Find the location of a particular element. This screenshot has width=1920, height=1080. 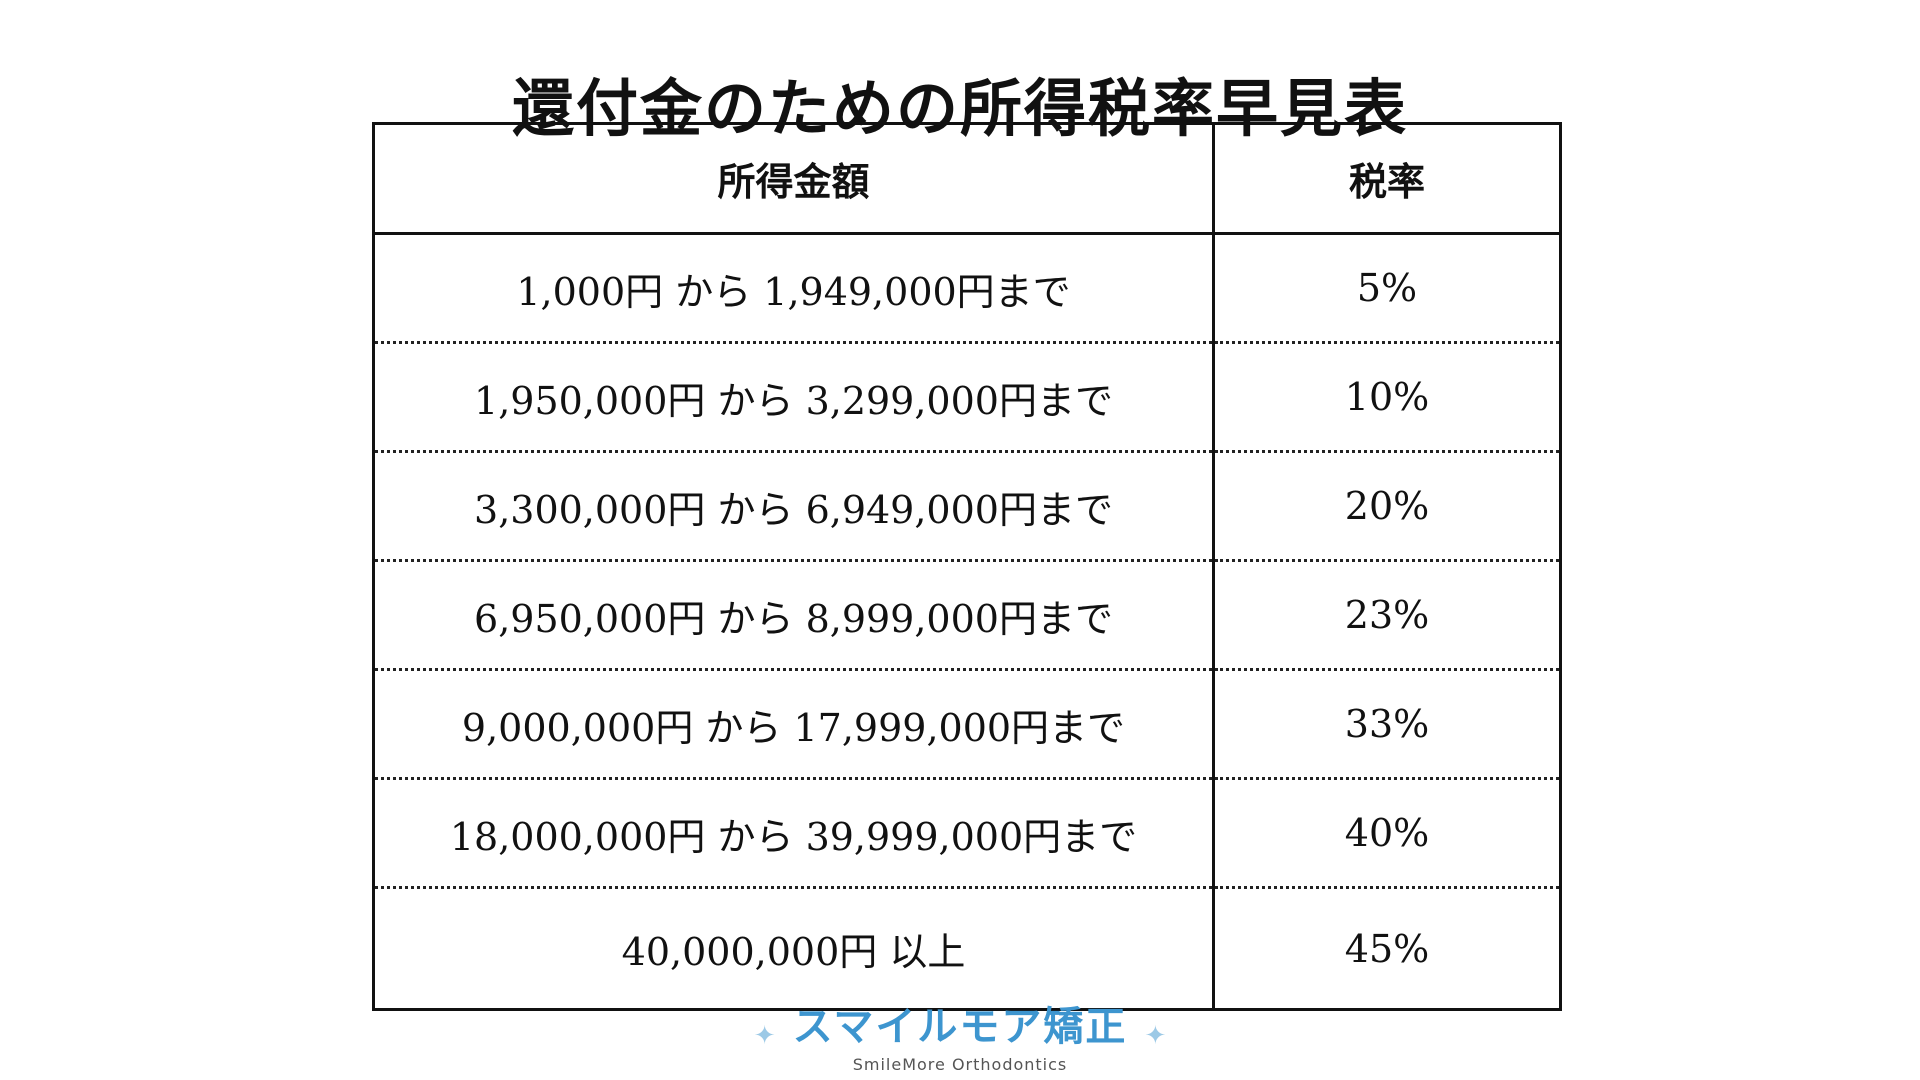

tax-rate-cell: 10% is located at coordinates (1387, 397).